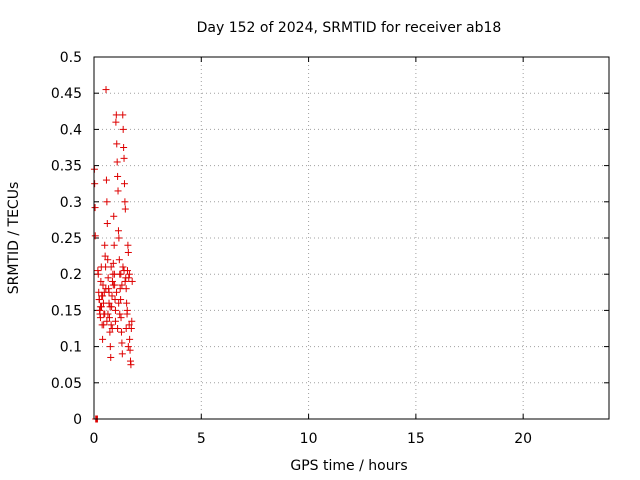 The width and height of the screenshot is (640, 480). I want to click on y-tick-label: 0.4, so click(71, 130).